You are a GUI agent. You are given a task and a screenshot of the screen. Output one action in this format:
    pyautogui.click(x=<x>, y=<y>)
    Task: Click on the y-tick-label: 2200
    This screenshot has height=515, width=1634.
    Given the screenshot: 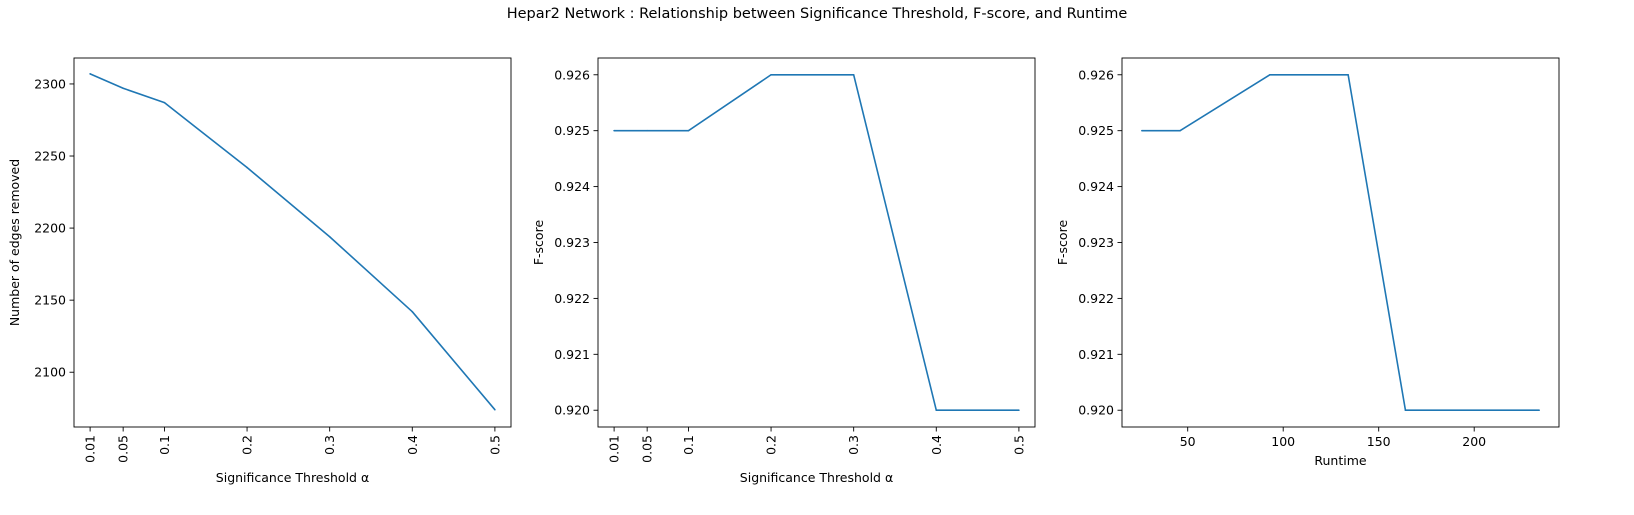 What is the action you would take?
    pyautogui.click(x=50, y=228)
    